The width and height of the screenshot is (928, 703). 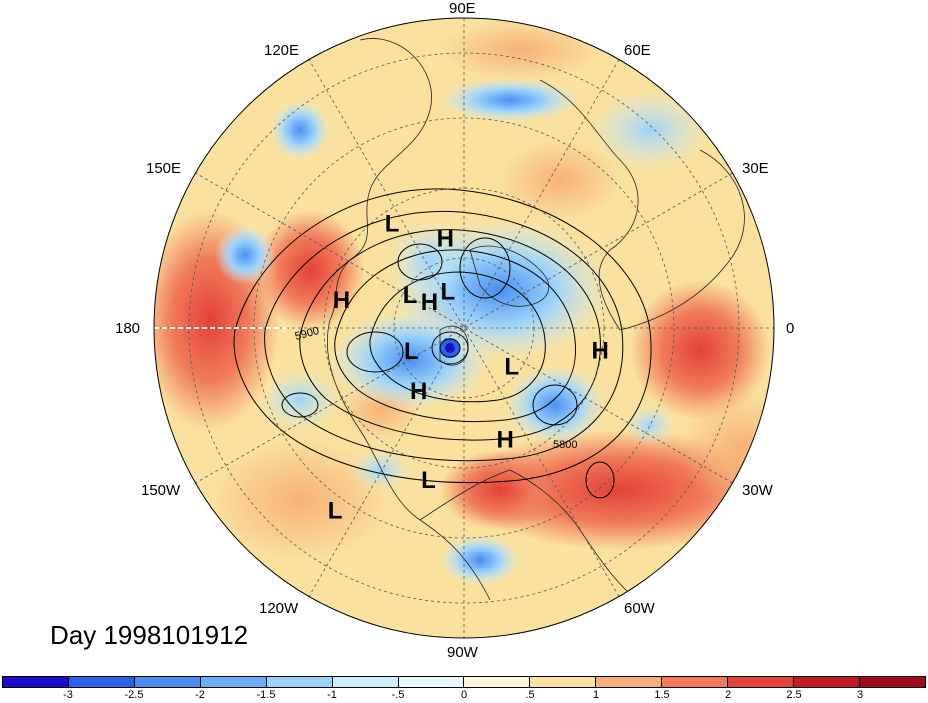 What do you see at coordinates (266, 695) in the screenshot?
I see `colorbar-tick-label: -1.5` at bounding box center [266, 695].